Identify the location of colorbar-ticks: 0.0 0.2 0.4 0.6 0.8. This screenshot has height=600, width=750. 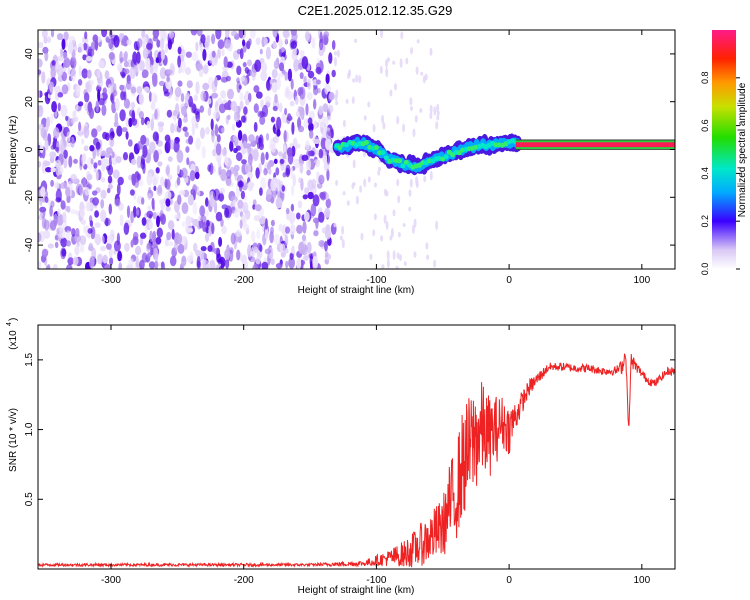
(720, 173).